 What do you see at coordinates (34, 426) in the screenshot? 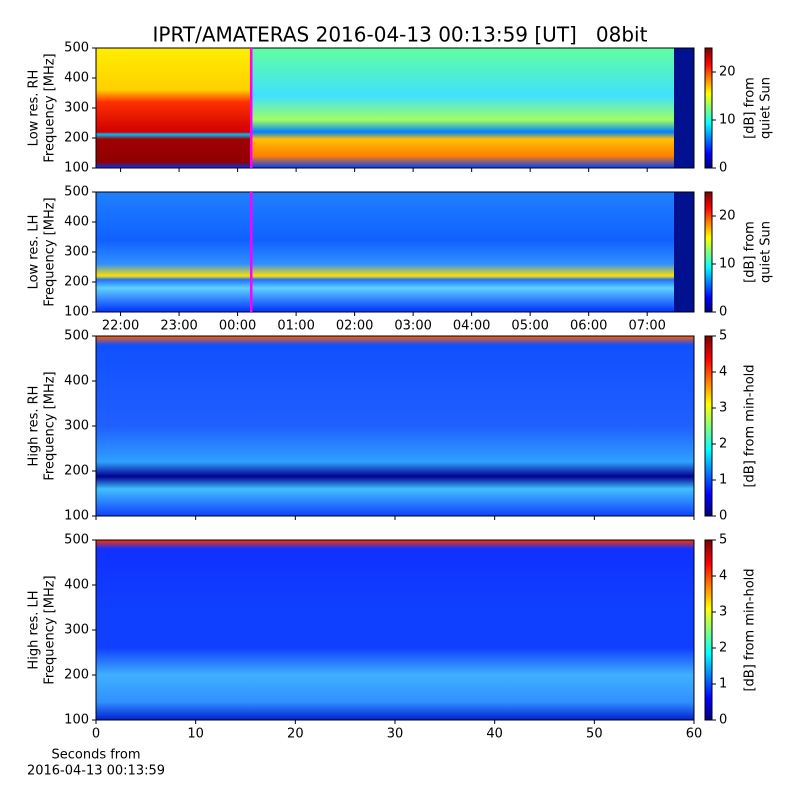
I see `y-axis-label: High res. RH` at bounding box center [34, 426].